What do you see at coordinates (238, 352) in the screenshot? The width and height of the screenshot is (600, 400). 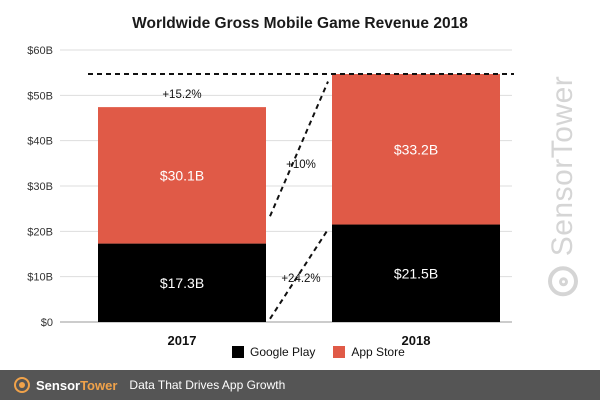 I see `legend-swatch-google-play` at bounding box center [238, 352].